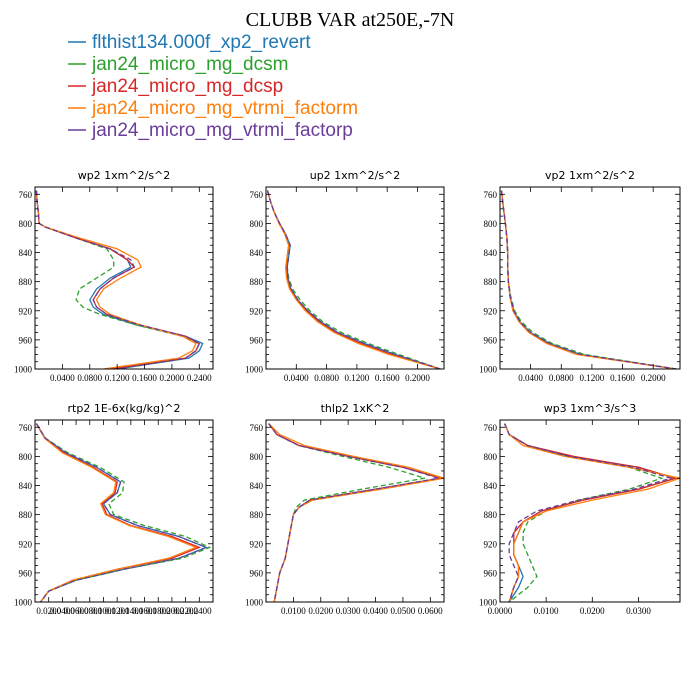  I want to click on legend-label: jan24_micro_mg_dcsm, so click(189, 64).